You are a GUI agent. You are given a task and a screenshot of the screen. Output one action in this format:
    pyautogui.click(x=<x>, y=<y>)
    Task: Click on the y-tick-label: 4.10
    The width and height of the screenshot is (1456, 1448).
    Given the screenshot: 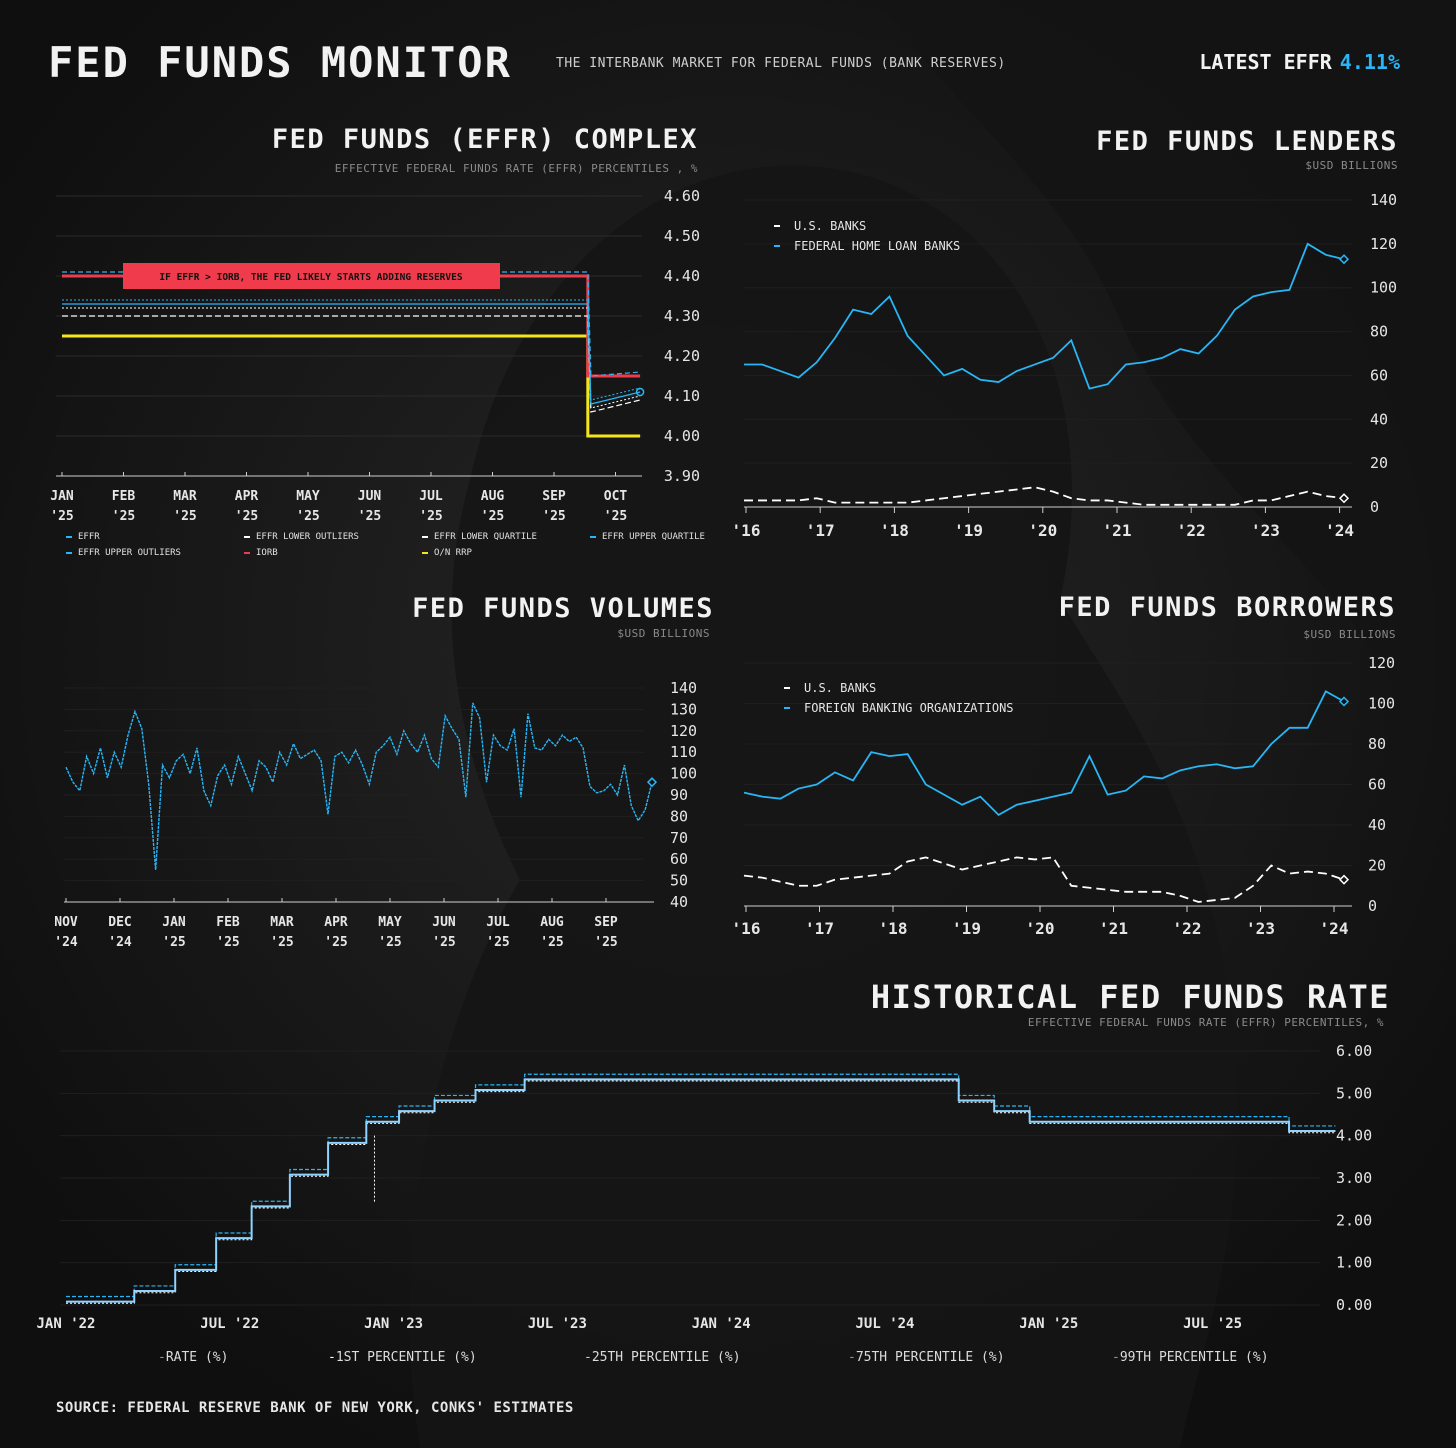 What is the action you would take?
    pyautogui.click(x=682, y=396)
    